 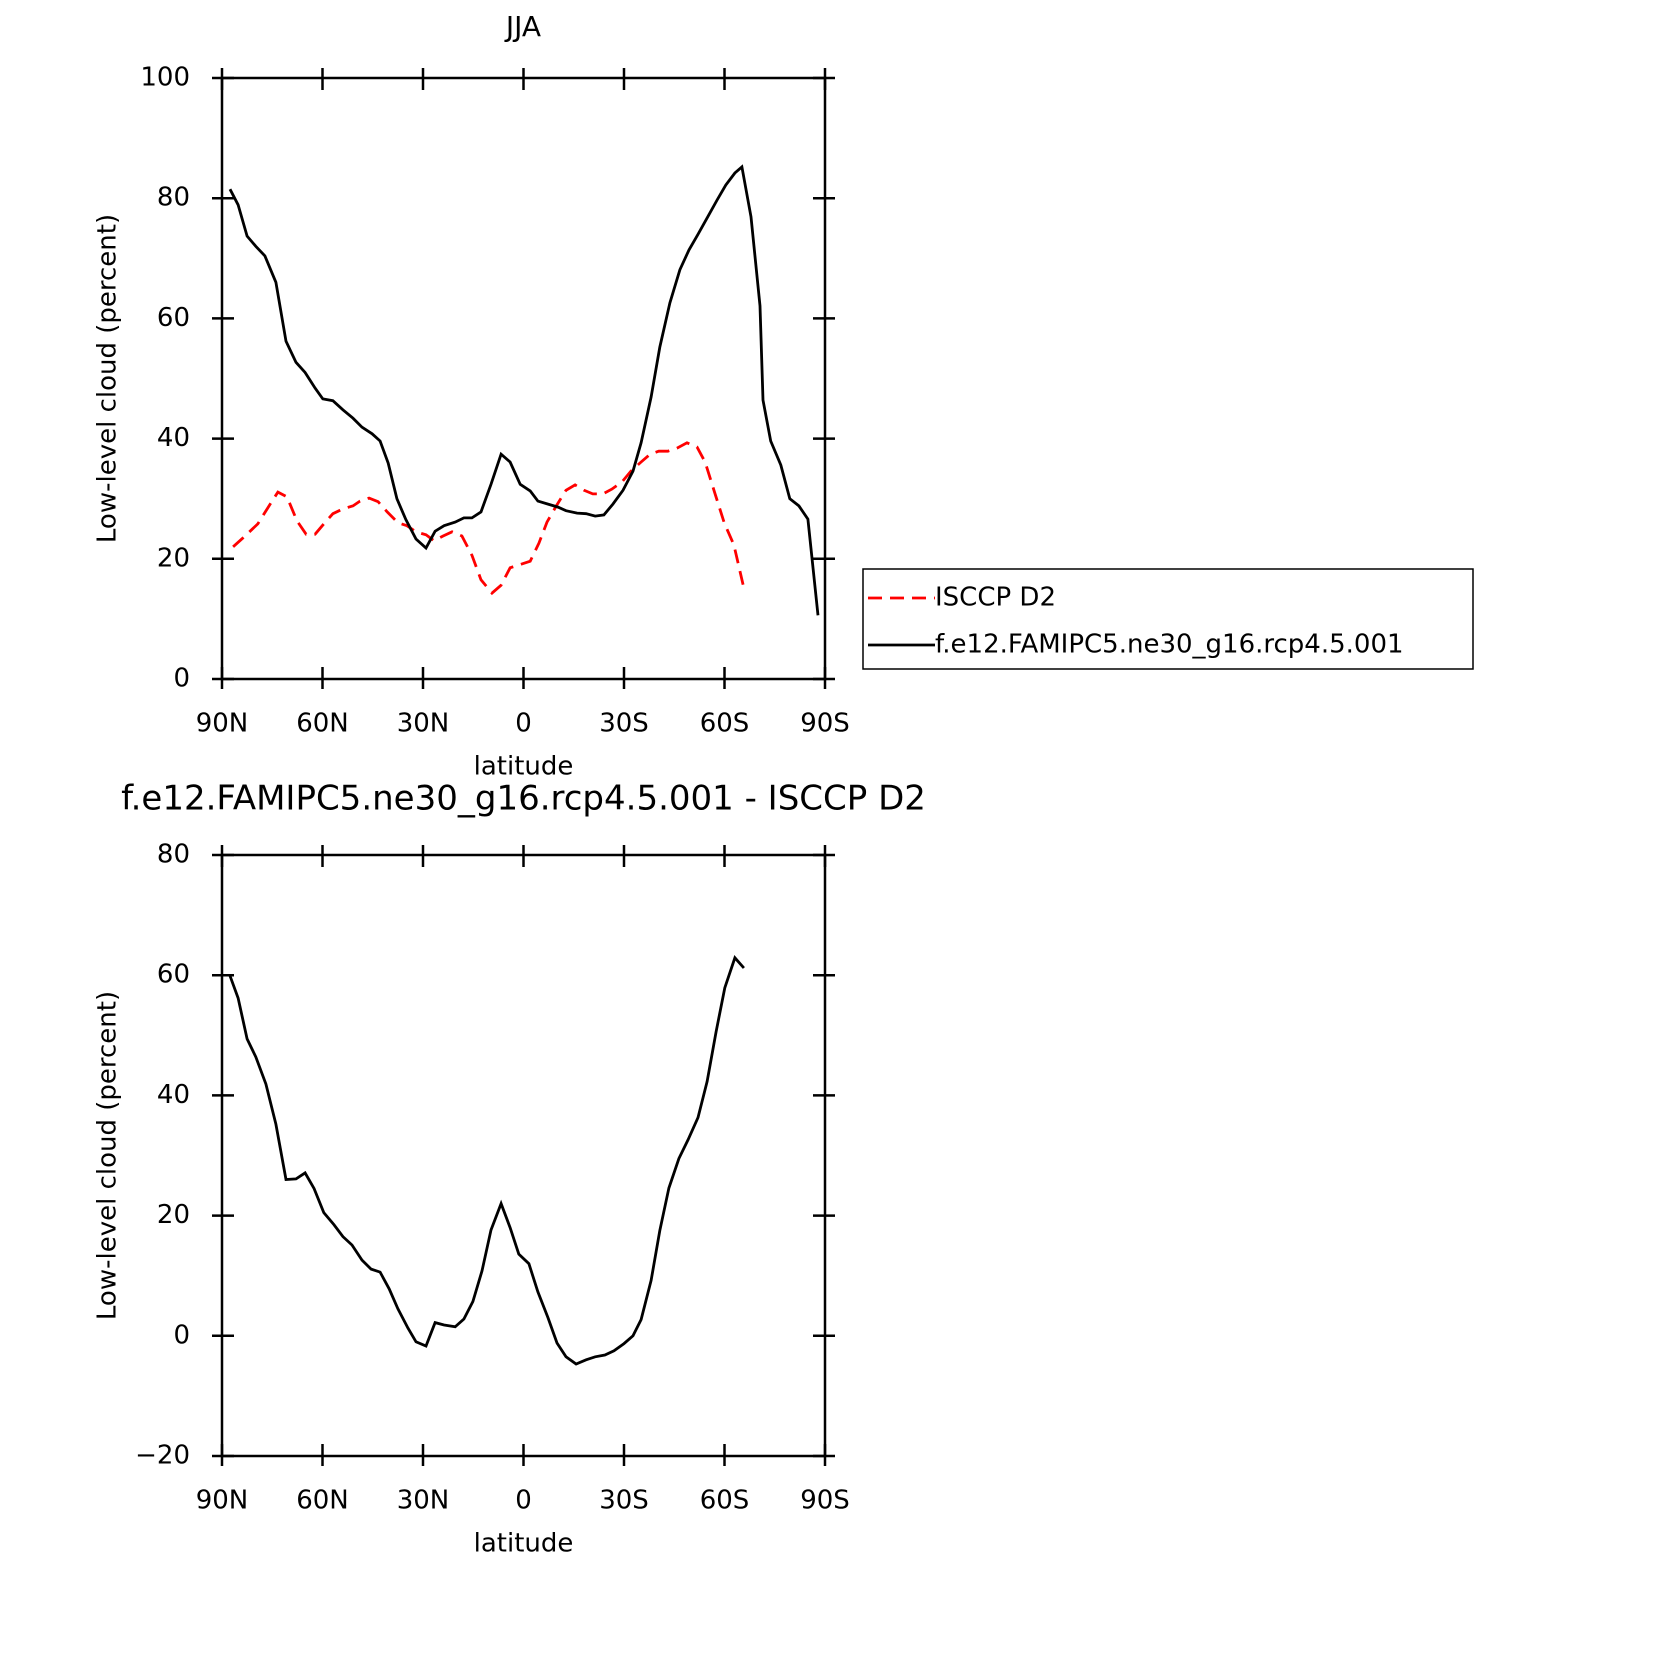 I want to click on legend-box, so click(x=1168, y=619).